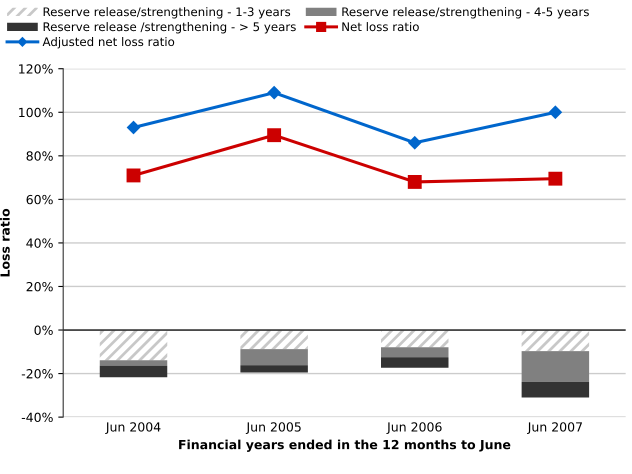 This screenshot has height=474, width=632. Describe the element at coordinates (167, 13) in the screenshot. I see `legend-label: Reserve release/strengthening - 1-3 years` at that location.